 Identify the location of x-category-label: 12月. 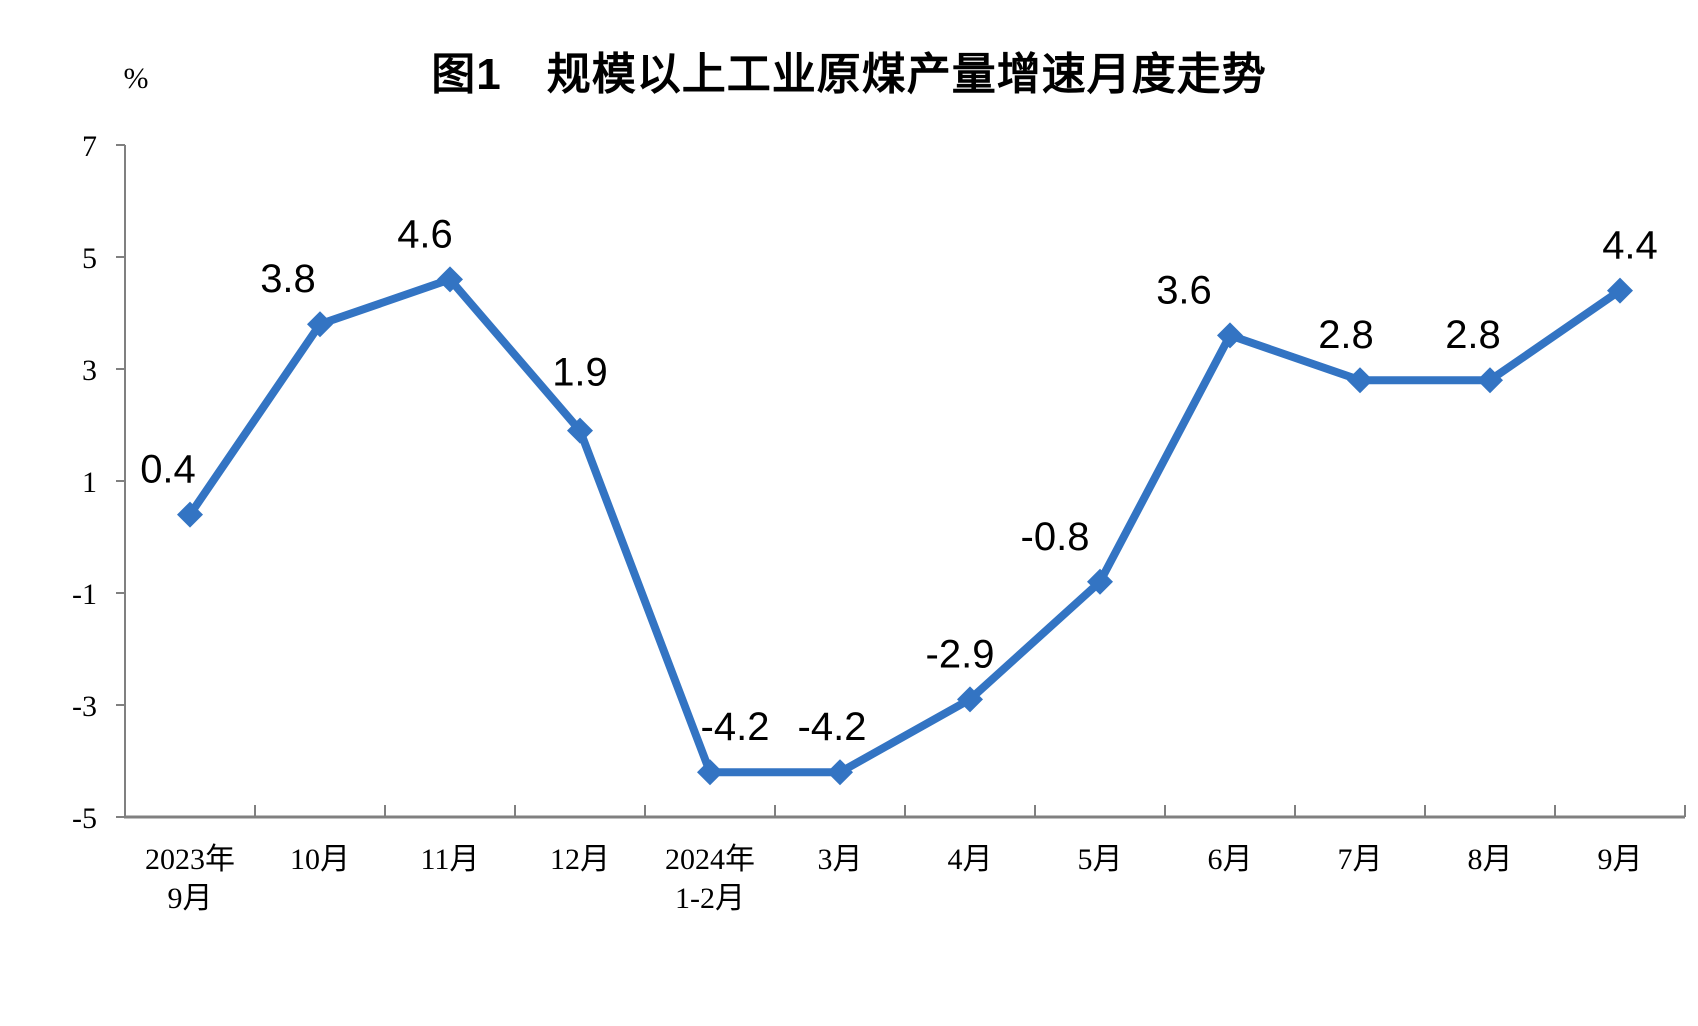
(580, 859).